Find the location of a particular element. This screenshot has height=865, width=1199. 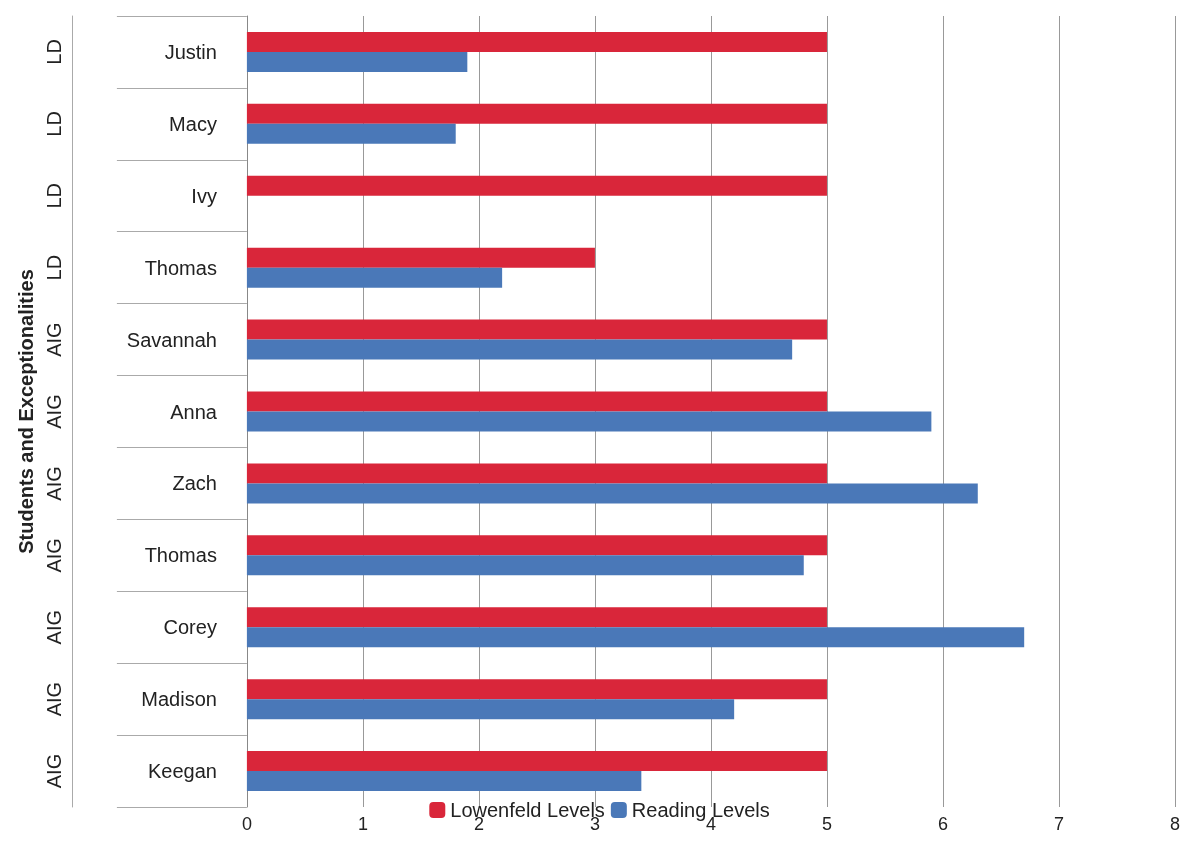

x-tick-label: 7 is located at coordinates (1058, 824).